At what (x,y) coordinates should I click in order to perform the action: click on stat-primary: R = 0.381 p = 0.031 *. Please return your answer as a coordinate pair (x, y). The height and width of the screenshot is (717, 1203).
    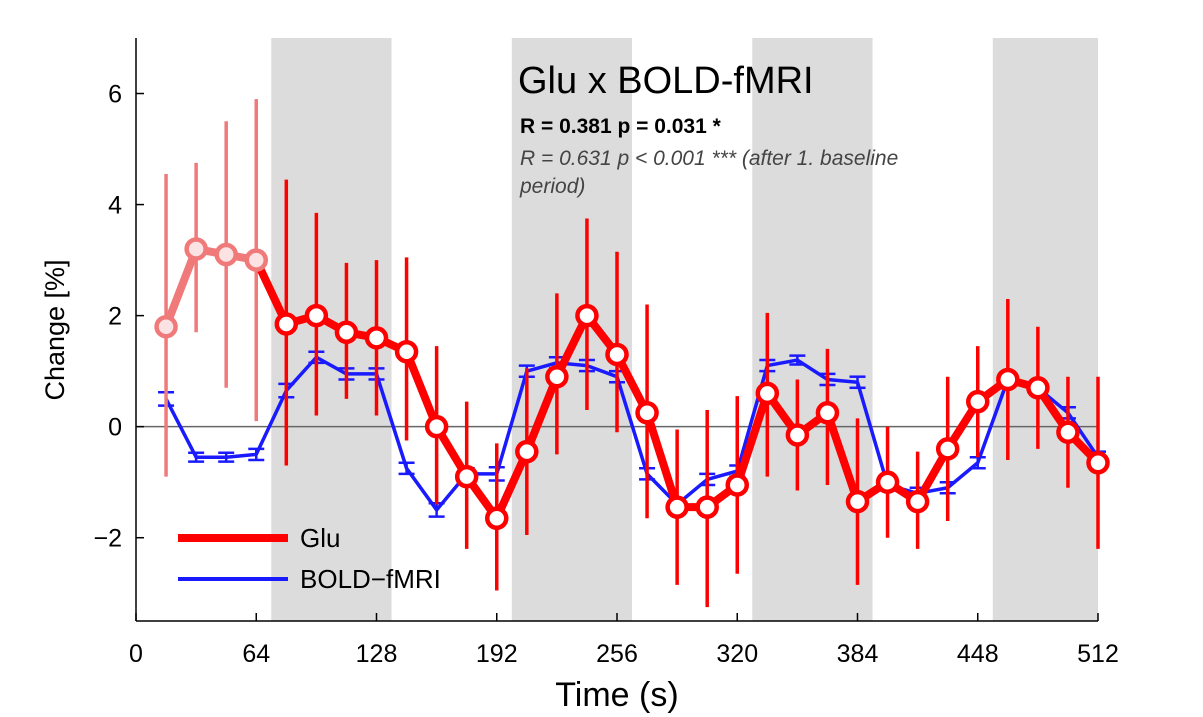
    Looking at the image, I should click on (621, 126).